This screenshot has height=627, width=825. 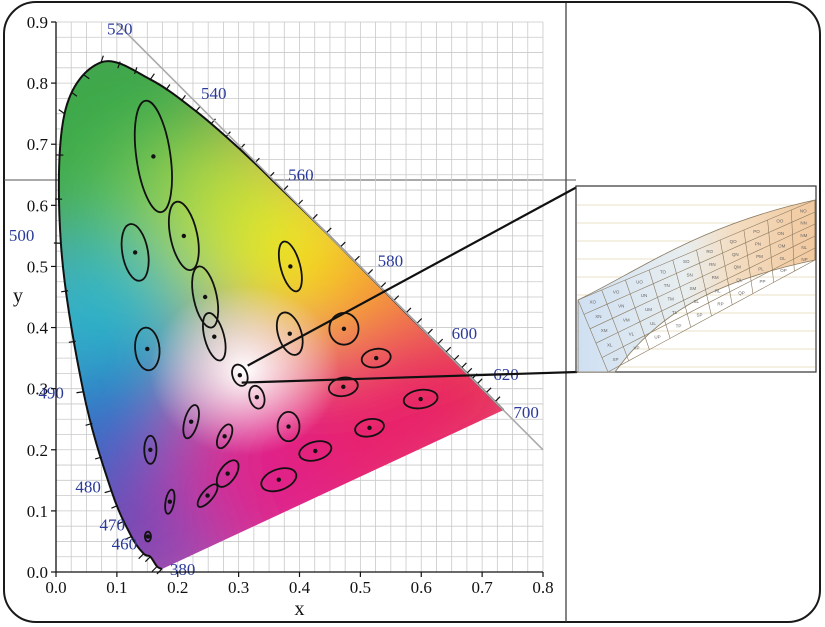 What do you see at coordinates (738, 267) in the screenshot?
I see `inset-cell-label: QM` at bounding box center [738, 267].